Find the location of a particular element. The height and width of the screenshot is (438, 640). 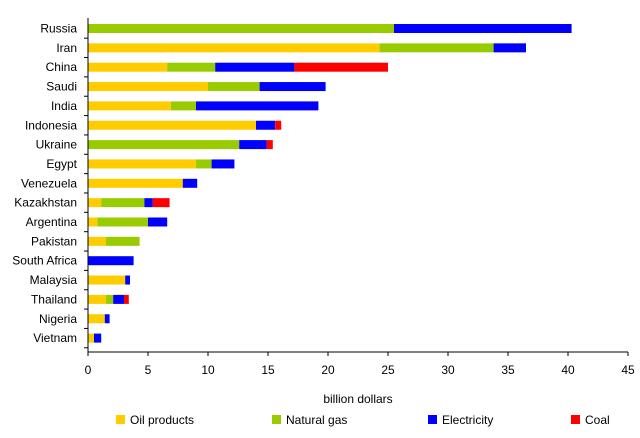

category-label: Vietnam is located at coordinates (55, 338).